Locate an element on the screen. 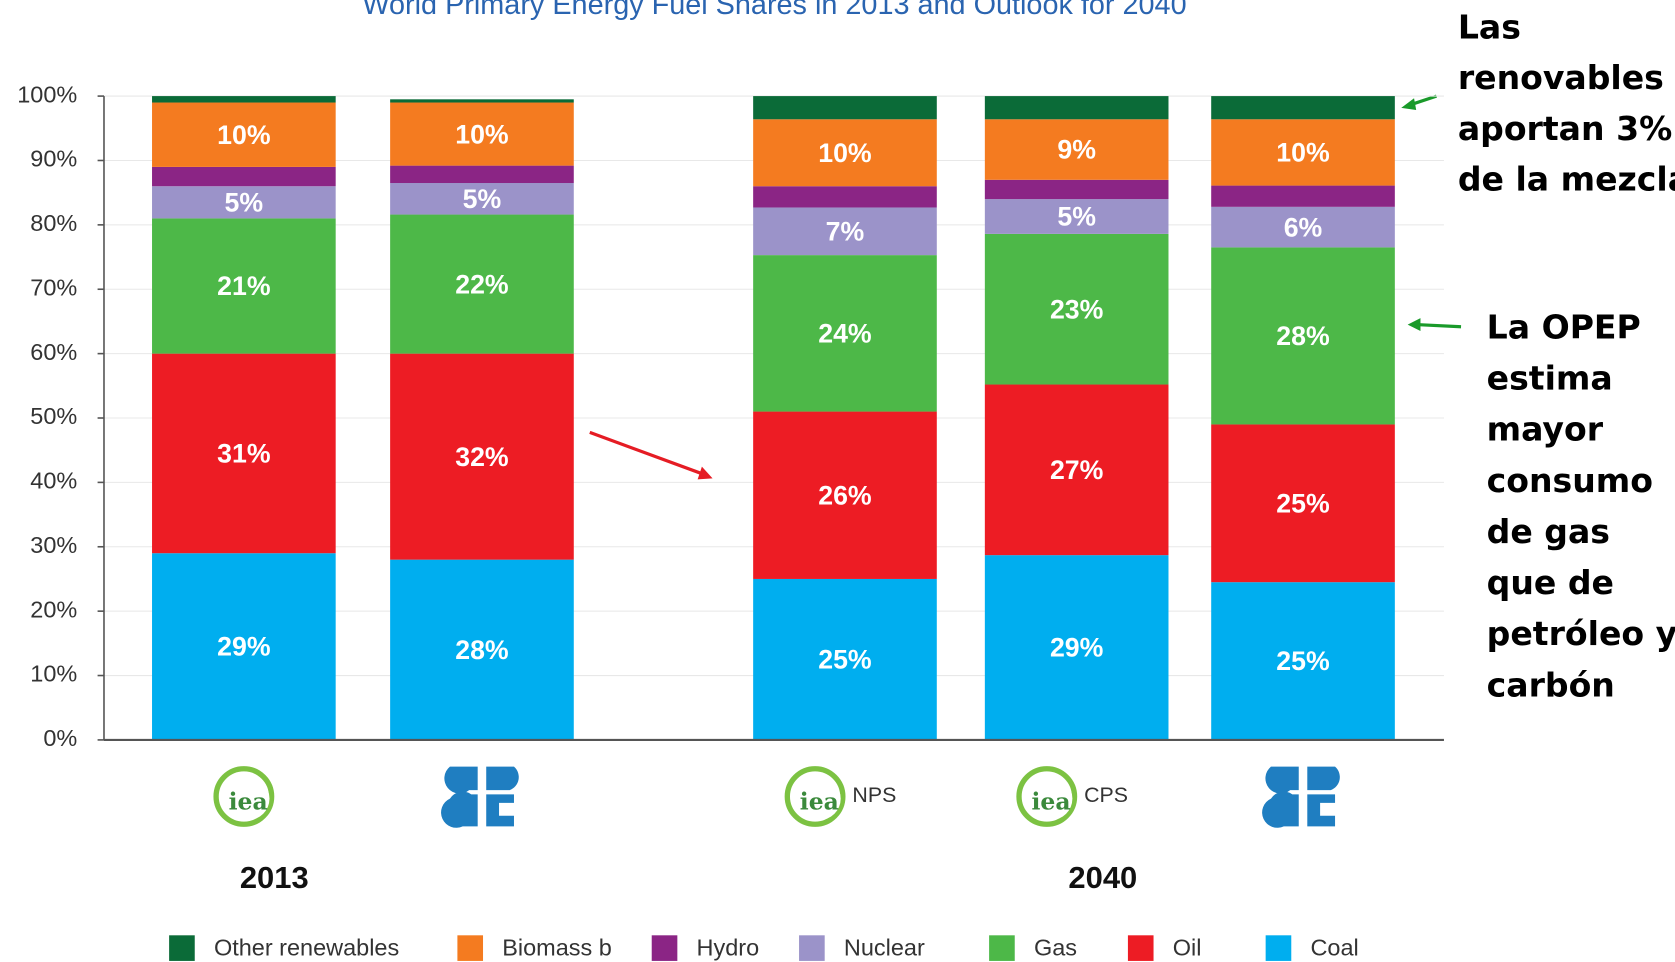 The width and height of the screenshot is (1675, 962). y-tick-label: 70% is located at coordinates (53, 287).